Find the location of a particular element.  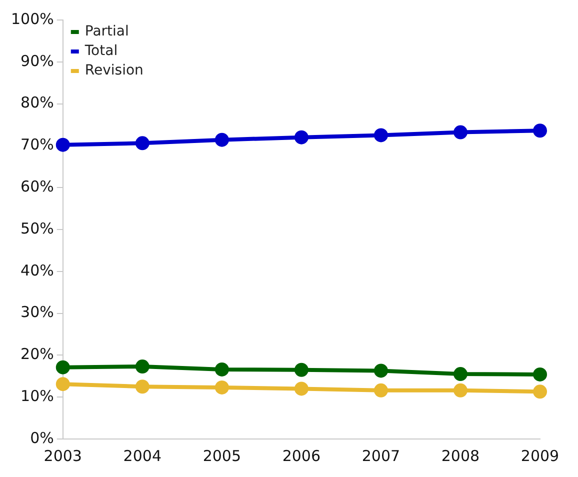

x-tick-label: 2004 is located at coordinates (142, 455).